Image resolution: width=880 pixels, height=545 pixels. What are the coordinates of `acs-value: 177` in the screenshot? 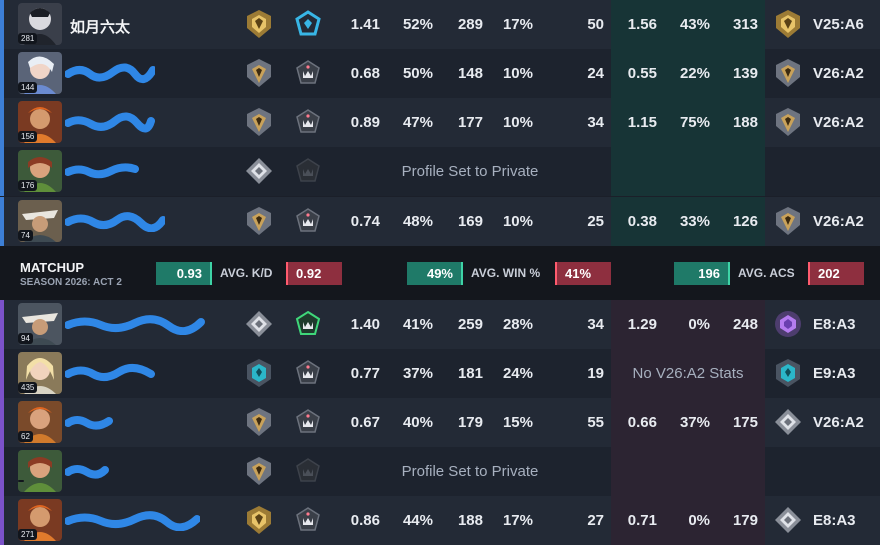 It's located at (470, 122).